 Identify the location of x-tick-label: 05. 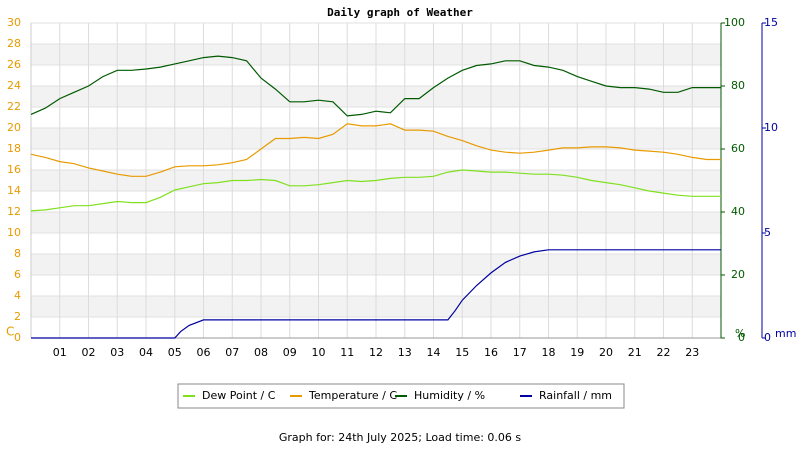
(175, 352).